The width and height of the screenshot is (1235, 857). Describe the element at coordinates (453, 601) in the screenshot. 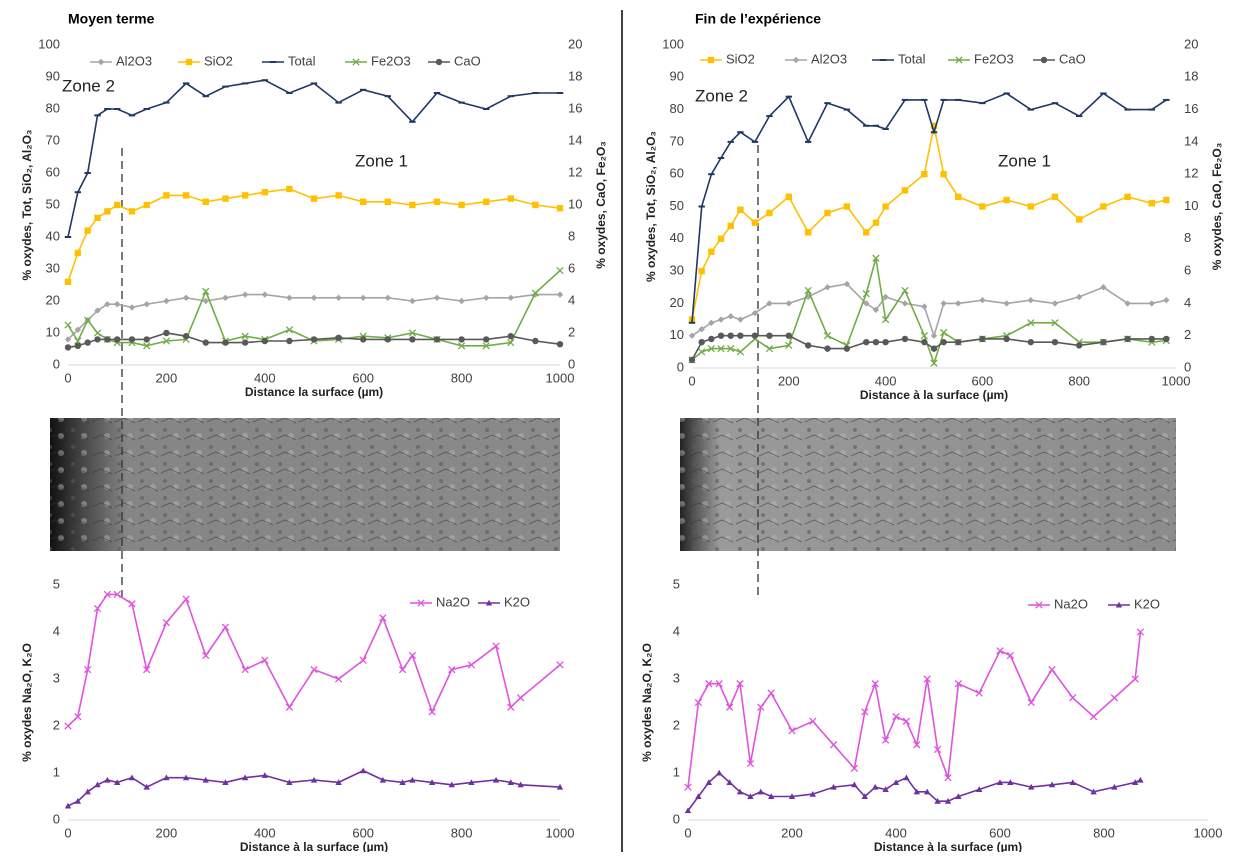

I see `legend-label: Na2O` at that location.